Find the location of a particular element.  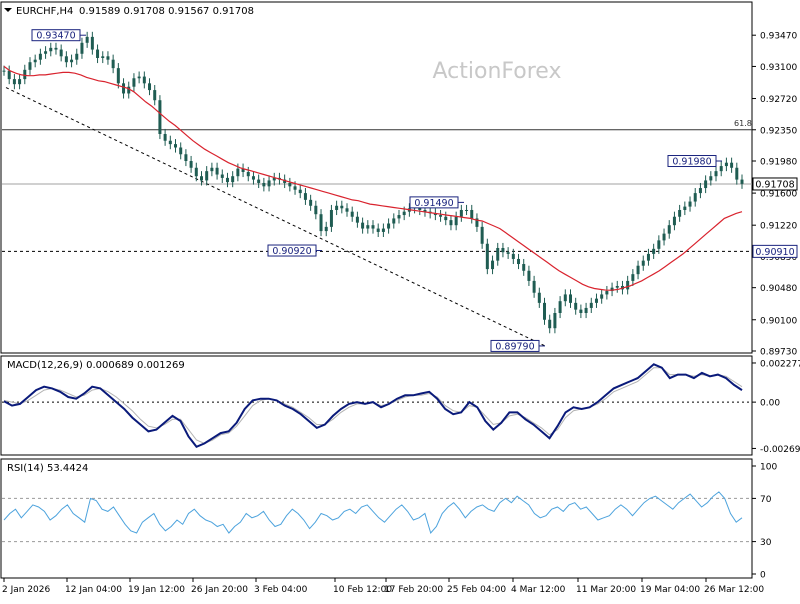

price-header-symbol: EURCHF,H4 is located at coordinates (44, 11).